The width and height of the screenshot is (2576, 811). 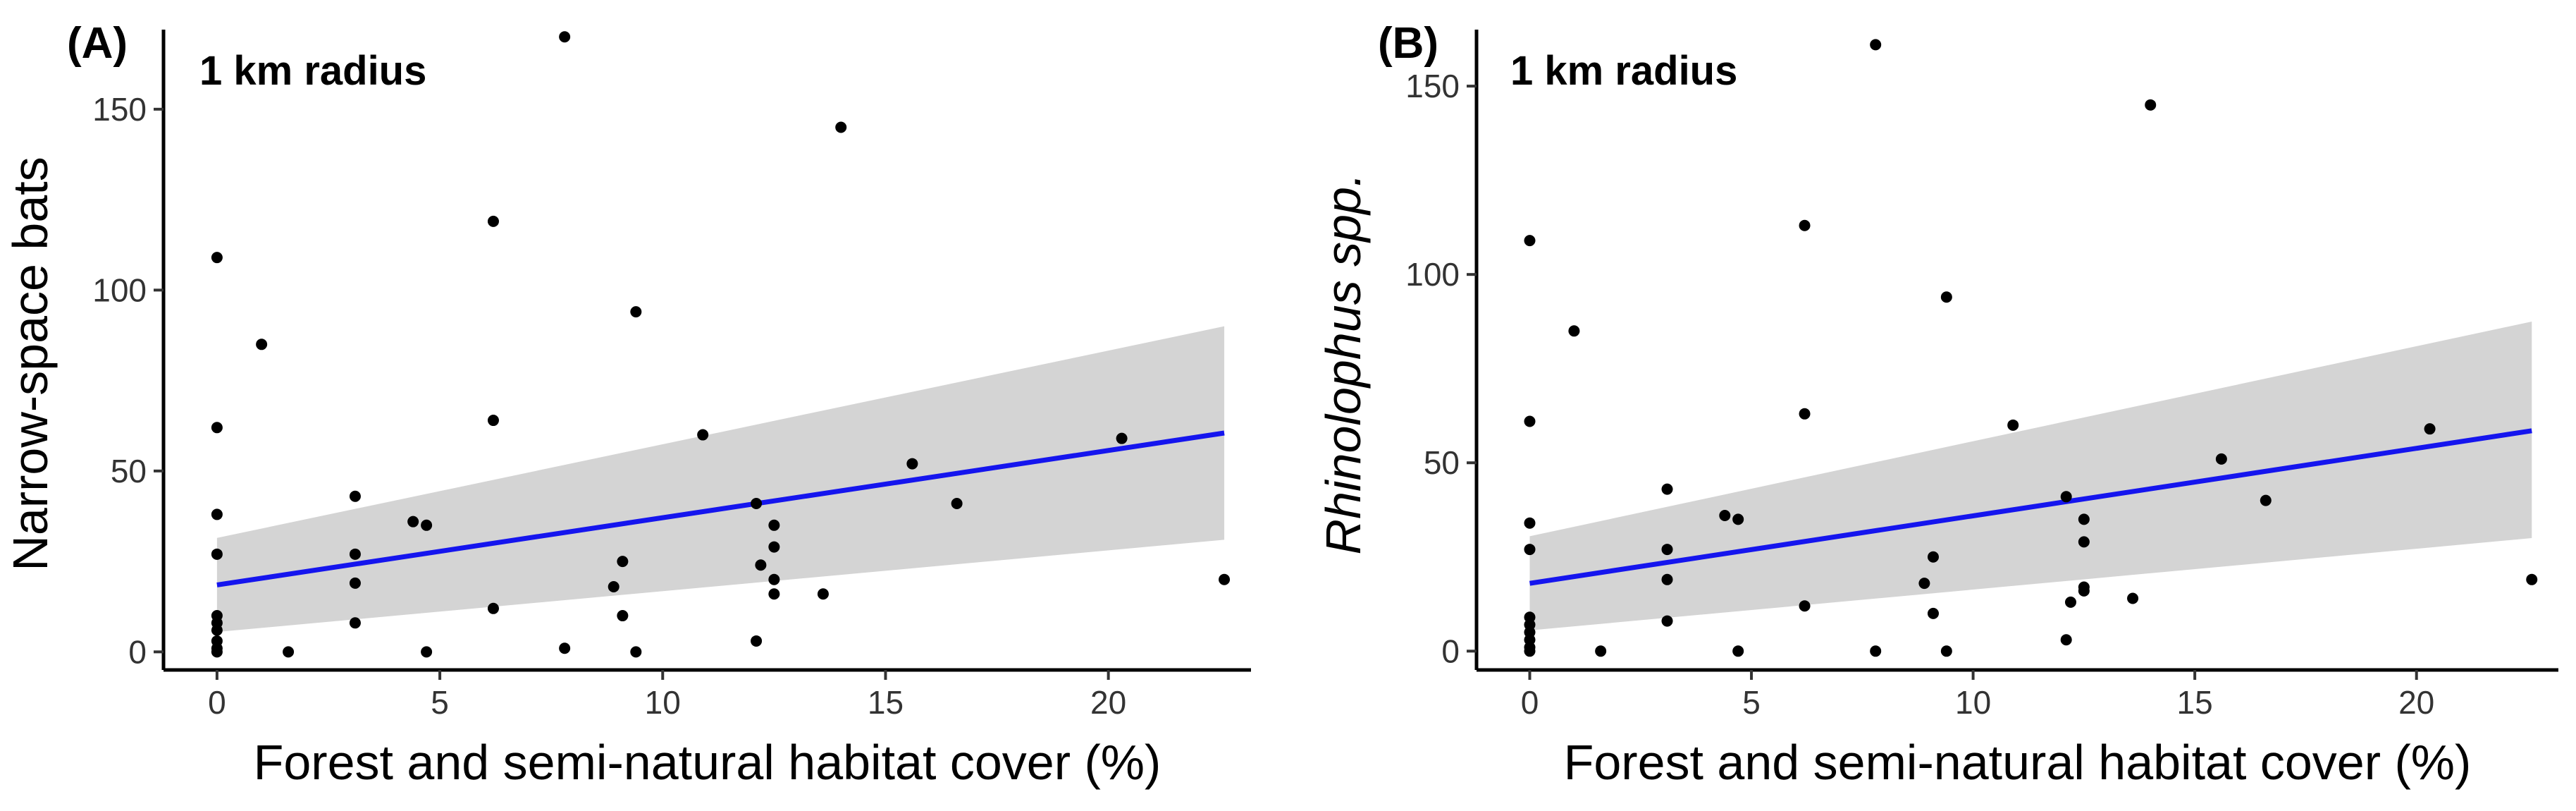 What do you see at coordinates (312, 71) in the screenshot?
I see `radius-annotation: 1 km radius` at bounding box center [312, 71].